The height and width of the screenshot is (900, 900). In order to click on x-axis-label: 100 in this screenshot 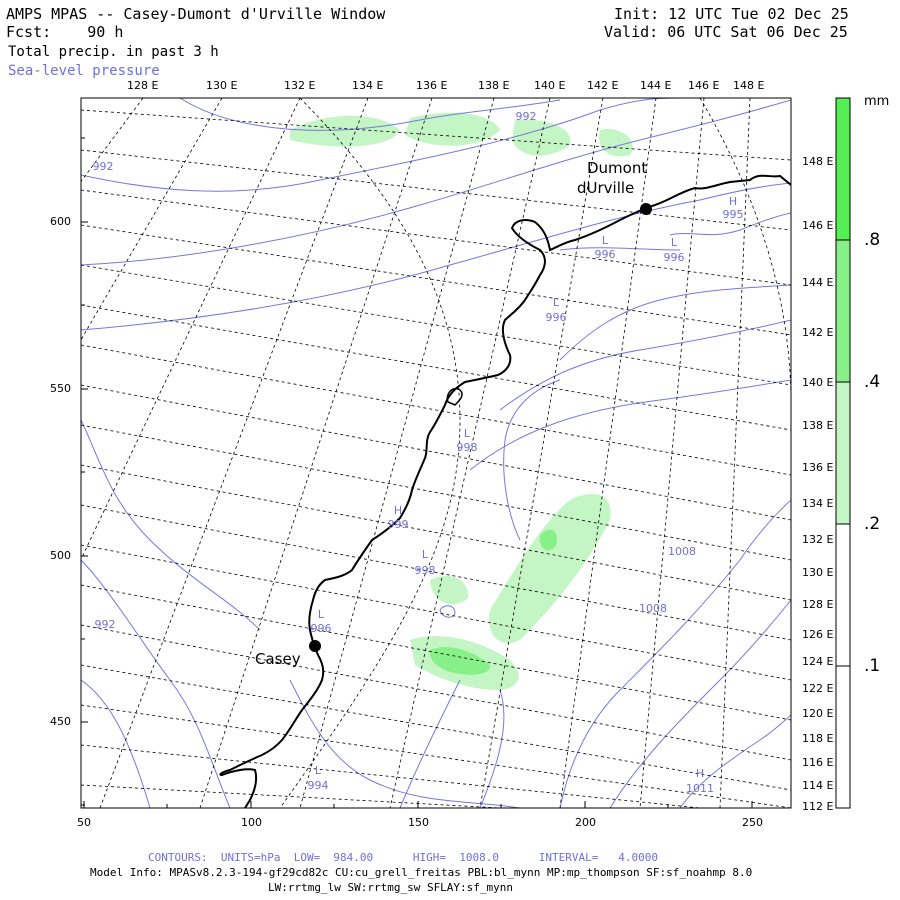, I will do `click(251, 822)`.